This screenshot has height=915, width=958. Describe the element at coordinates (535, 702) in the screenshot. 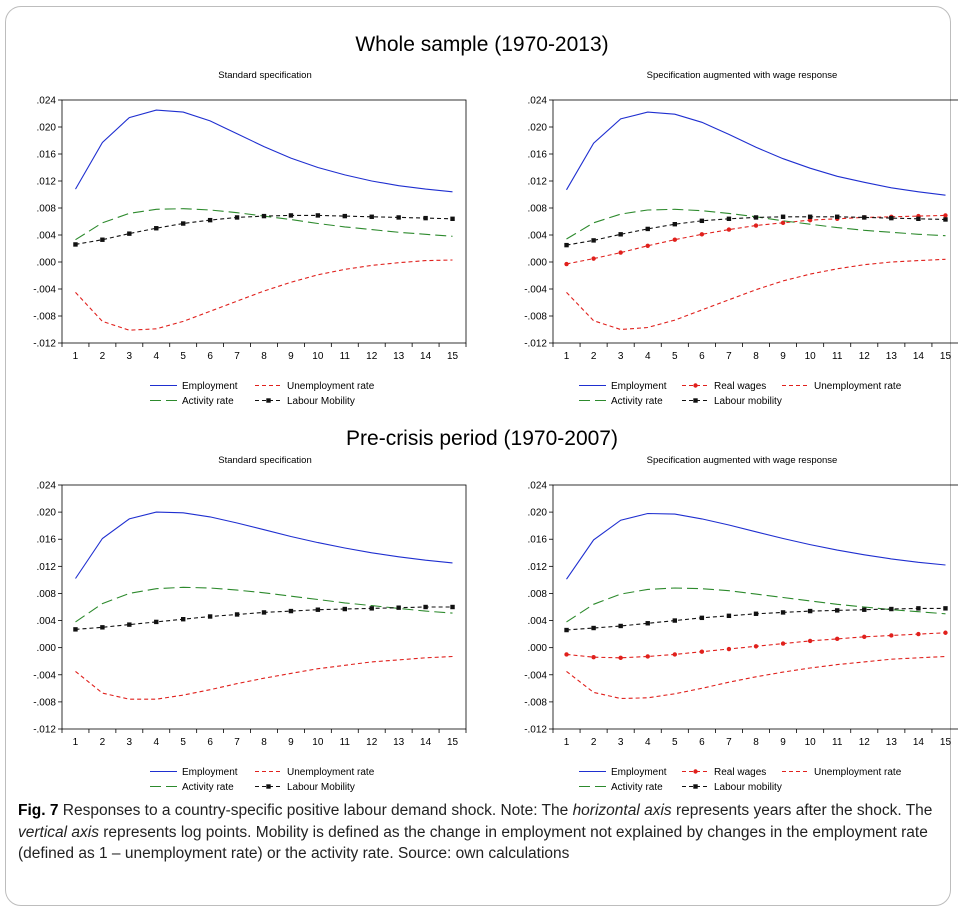

I see `y-tick-label: -.008` at that location.